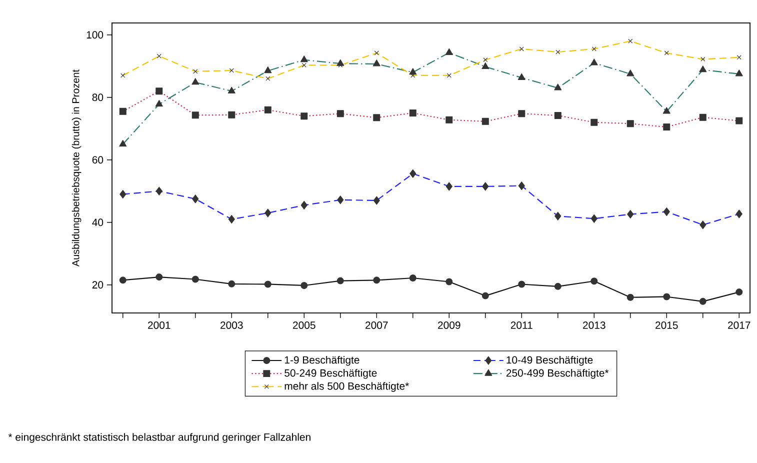 The image size is (757, 463). What do you see at coordinates (95, 35) in the screenshot?
I see `y-tick-label: 100` at bounding box center [95, 35].